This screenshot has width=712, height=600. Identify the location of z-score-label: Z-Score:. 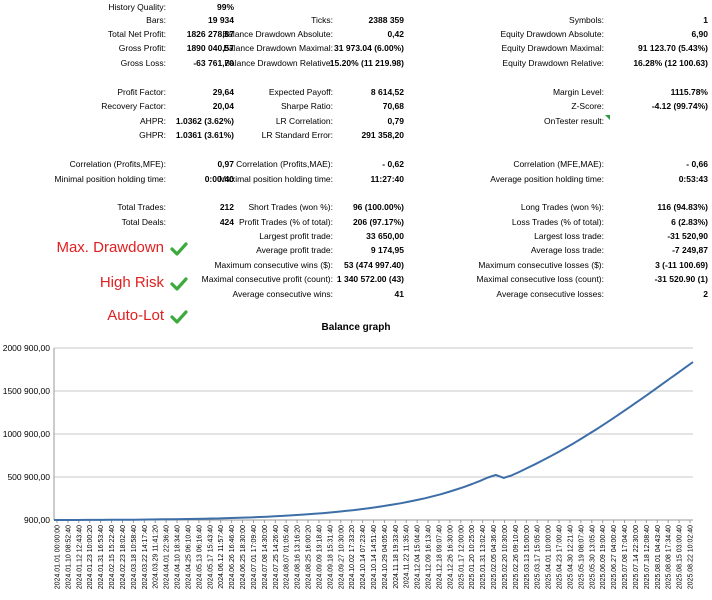
(587, 106).